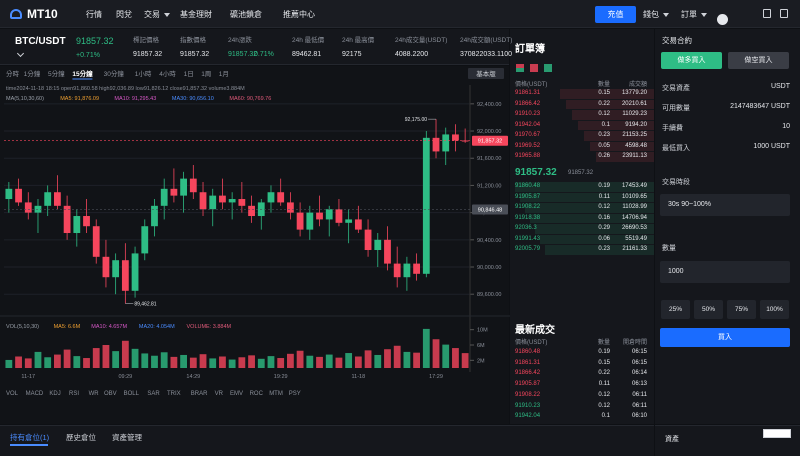 This screenshot has width=800, height=456. Describe the element at coordinates (676, 148) in the screenshot. I see `field-label: 最低買入` at that location.